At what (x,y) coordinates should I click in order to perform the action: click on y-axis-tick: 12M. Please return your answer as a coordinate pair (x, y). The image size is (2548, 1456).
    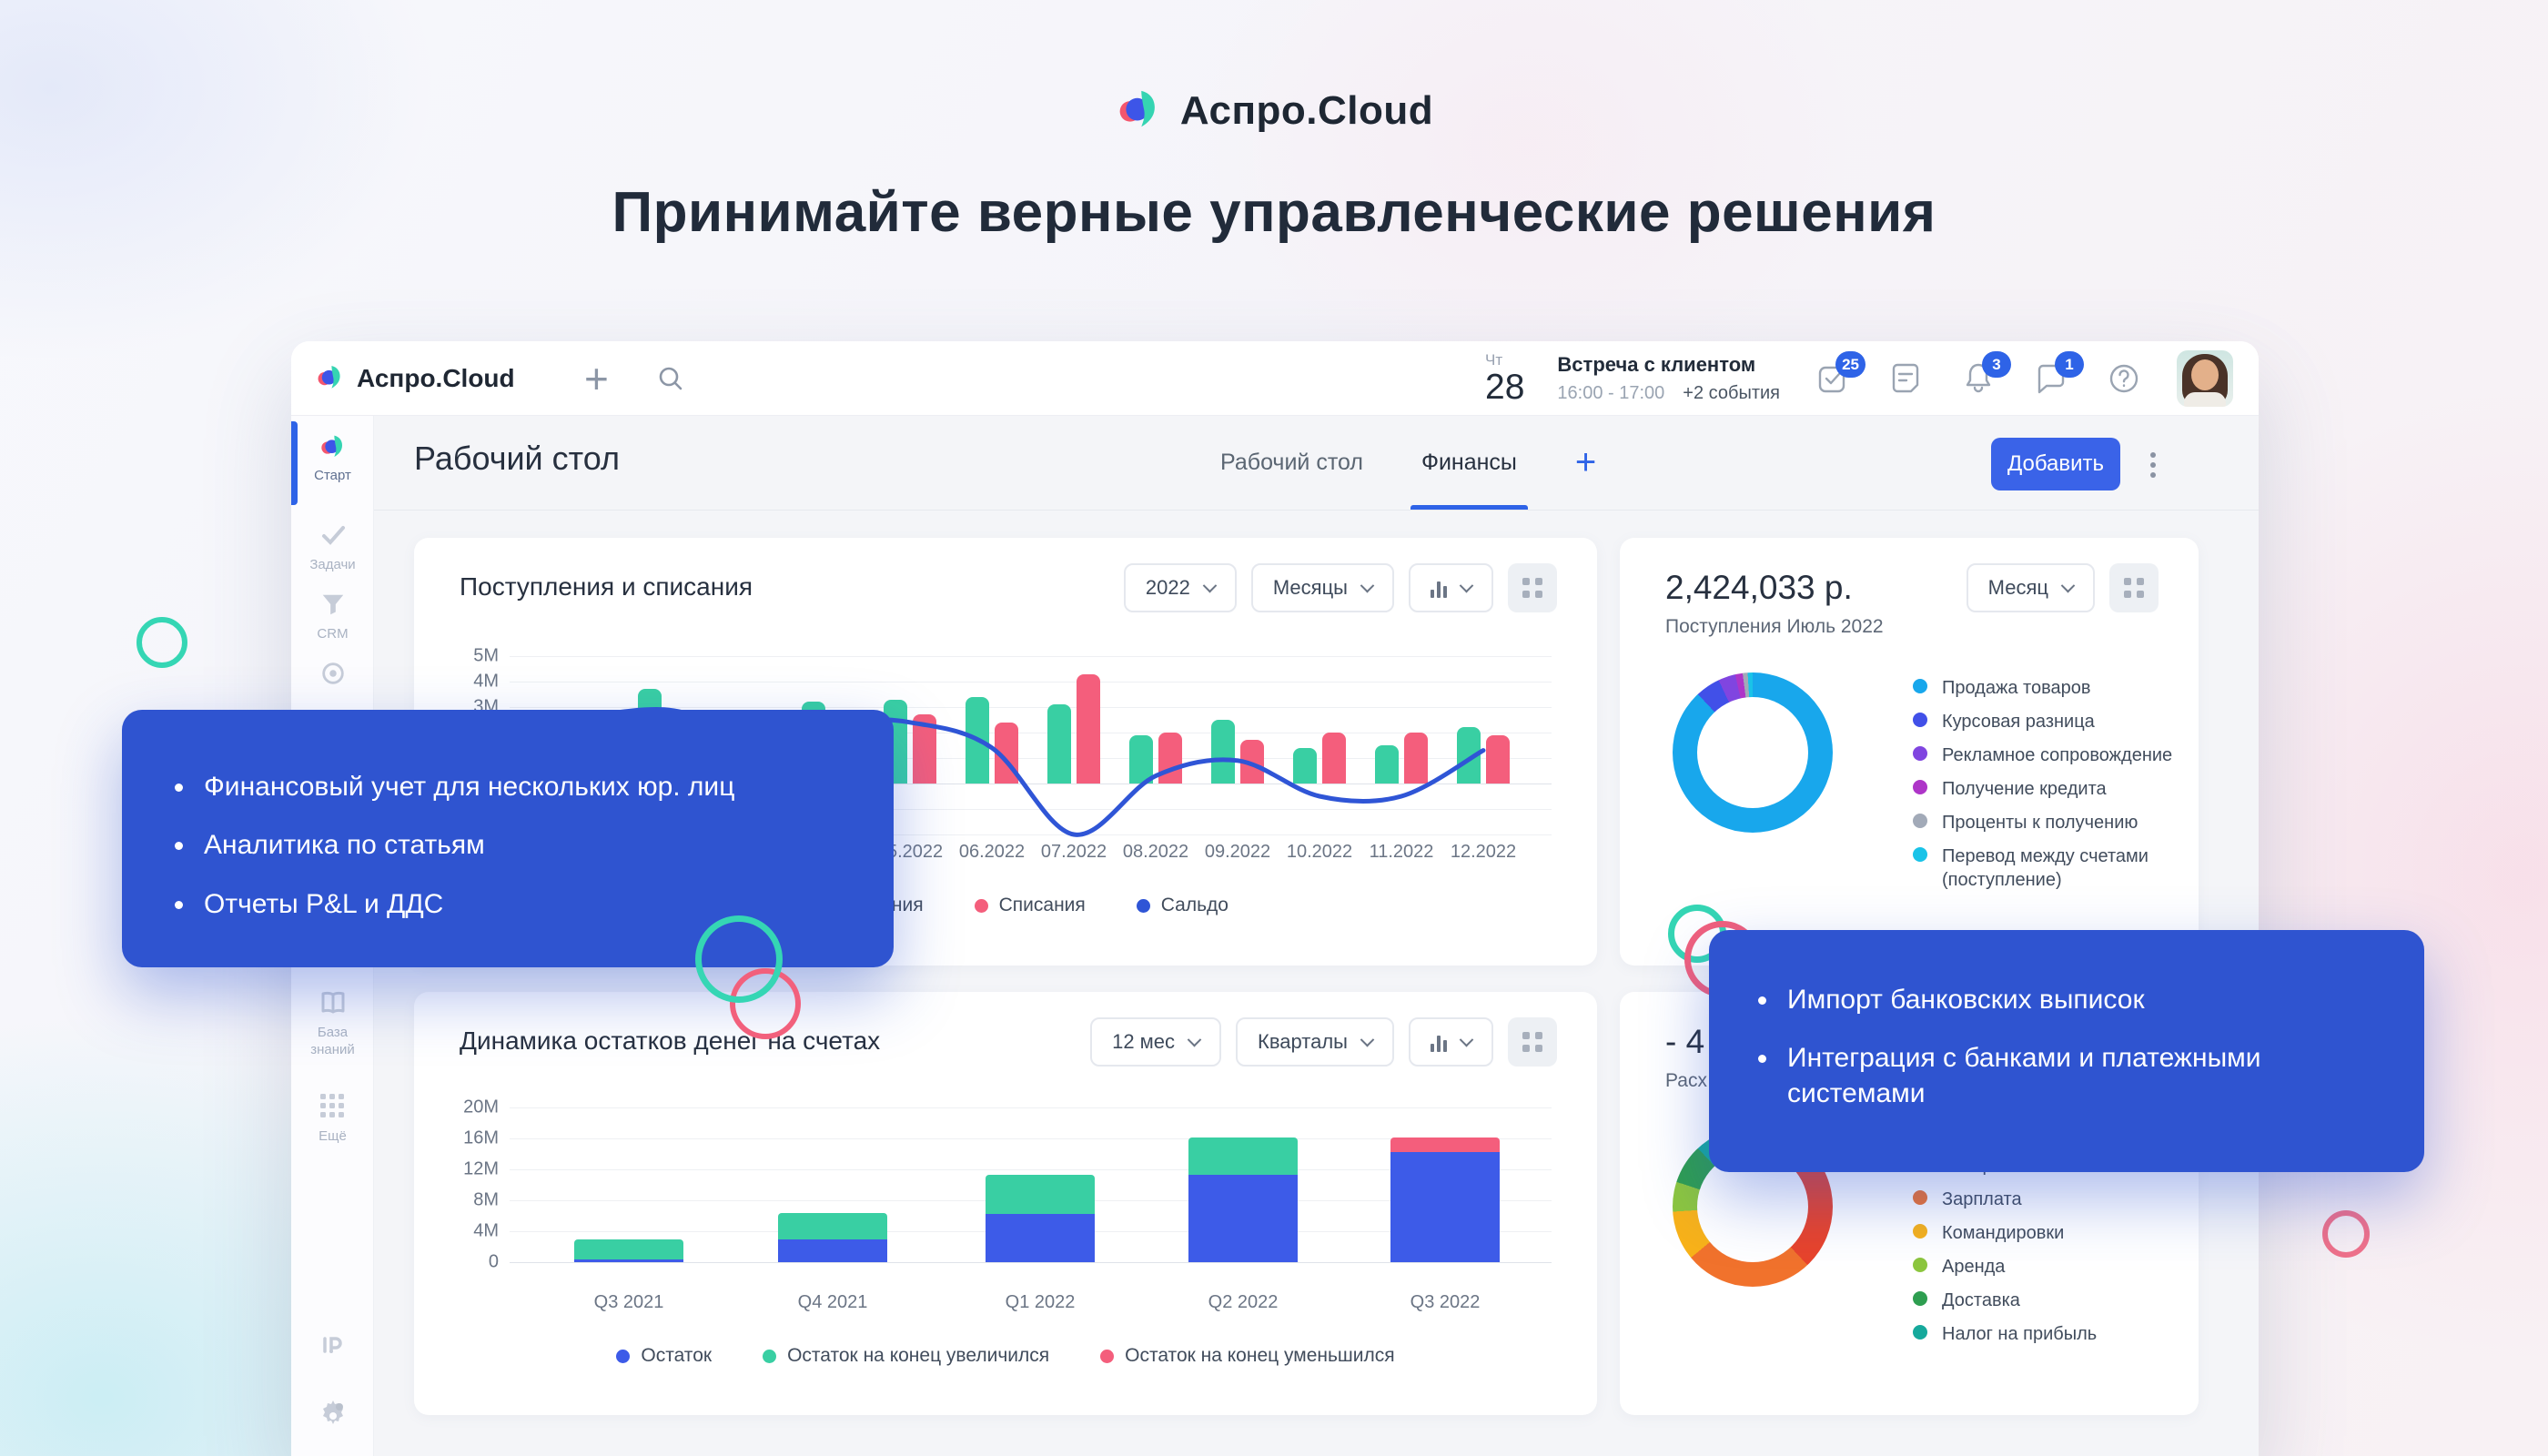
    Looking at the image, I should click on (481, 1169).